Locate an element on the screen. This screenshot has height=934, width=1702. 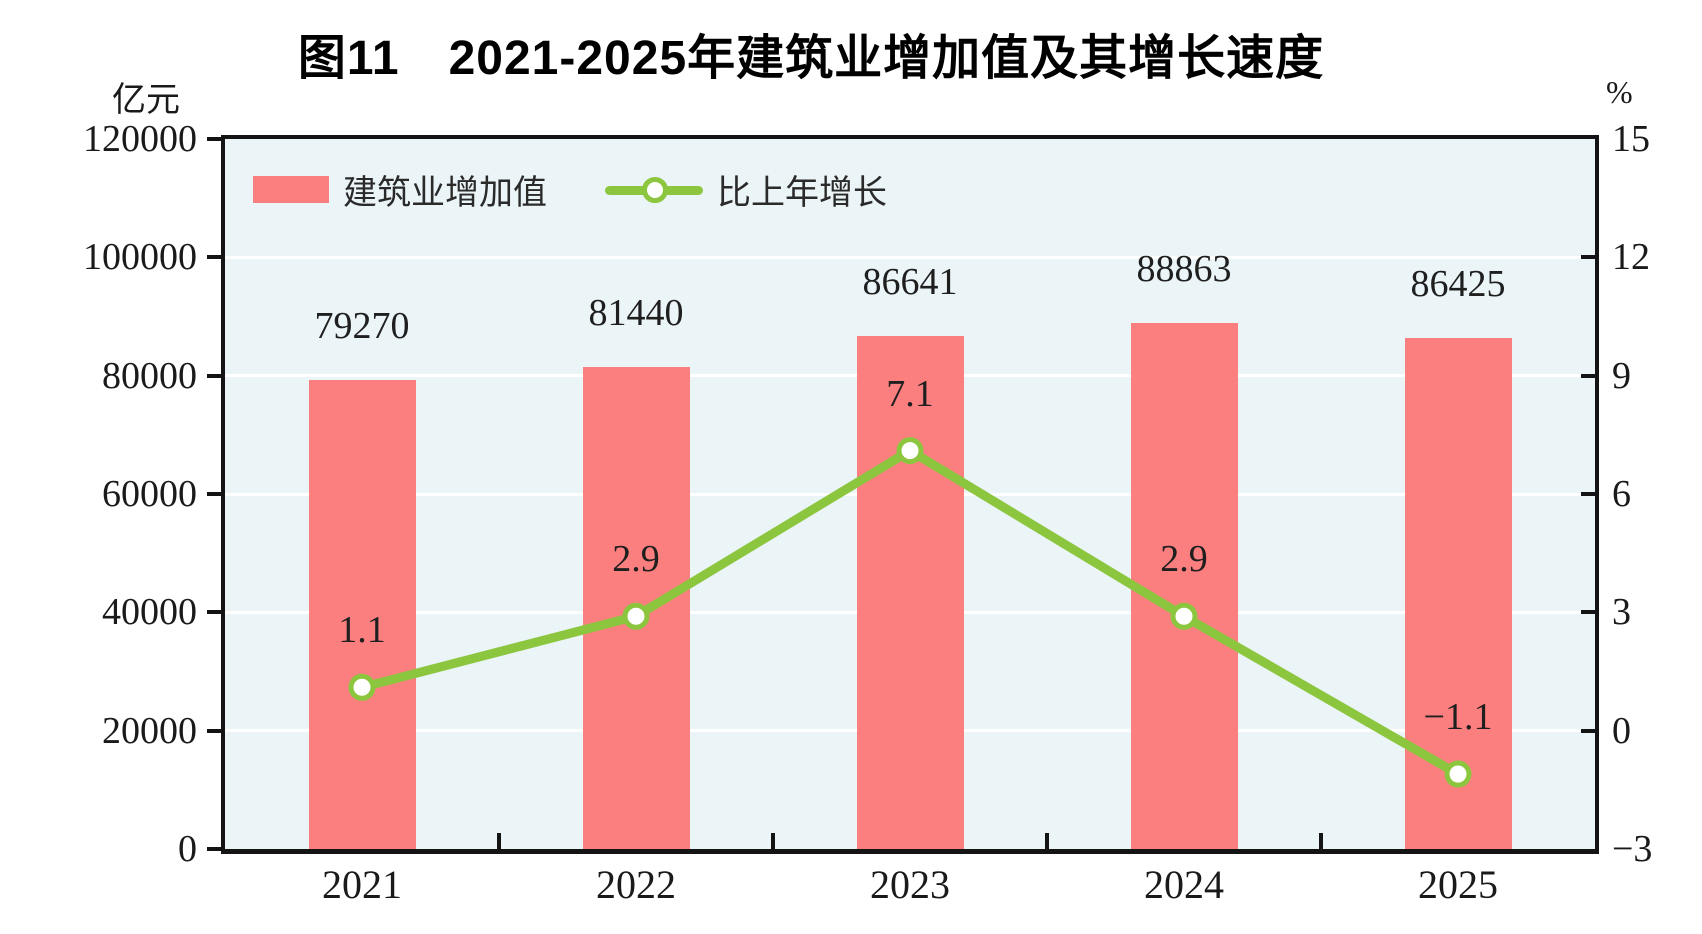
right-axis-tick-label: 3 is located at coordinates (1621, 612).